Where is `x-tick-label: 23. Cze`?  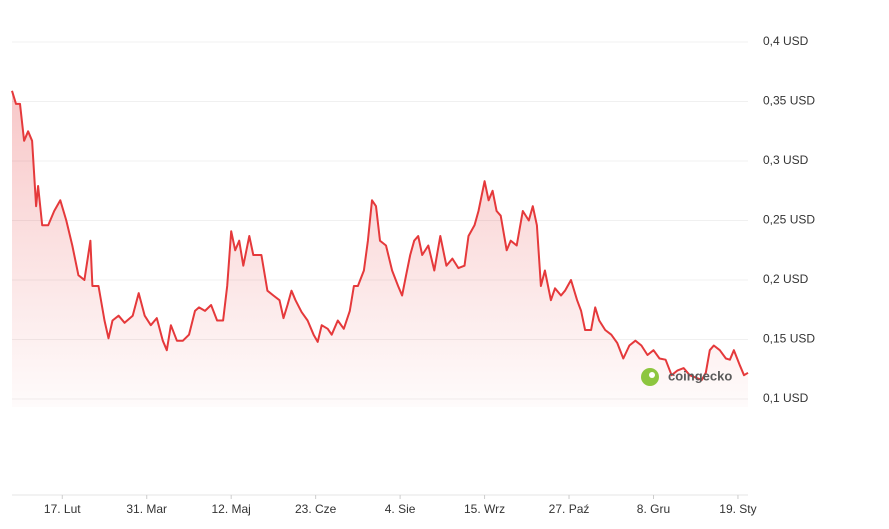 x-tick-label: 23. Cze is located at coordinates (316, 509).